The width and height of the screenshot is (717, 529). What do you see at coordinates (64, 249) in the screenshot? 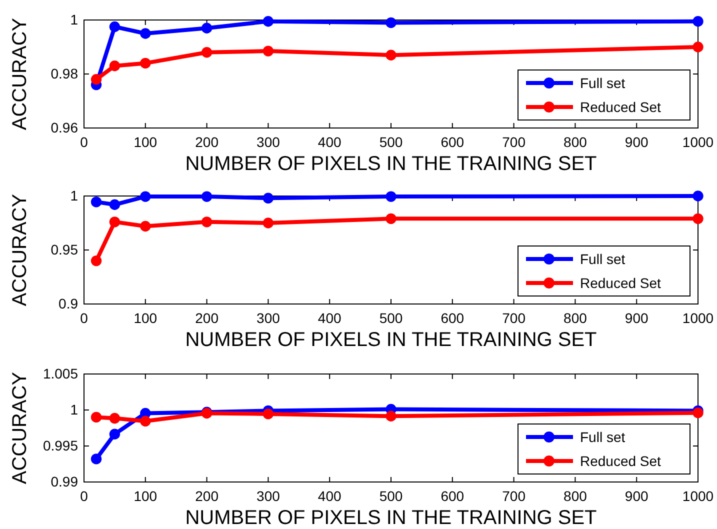
I see `y-tick-label: 0.95` at bounding box center [64, 249].